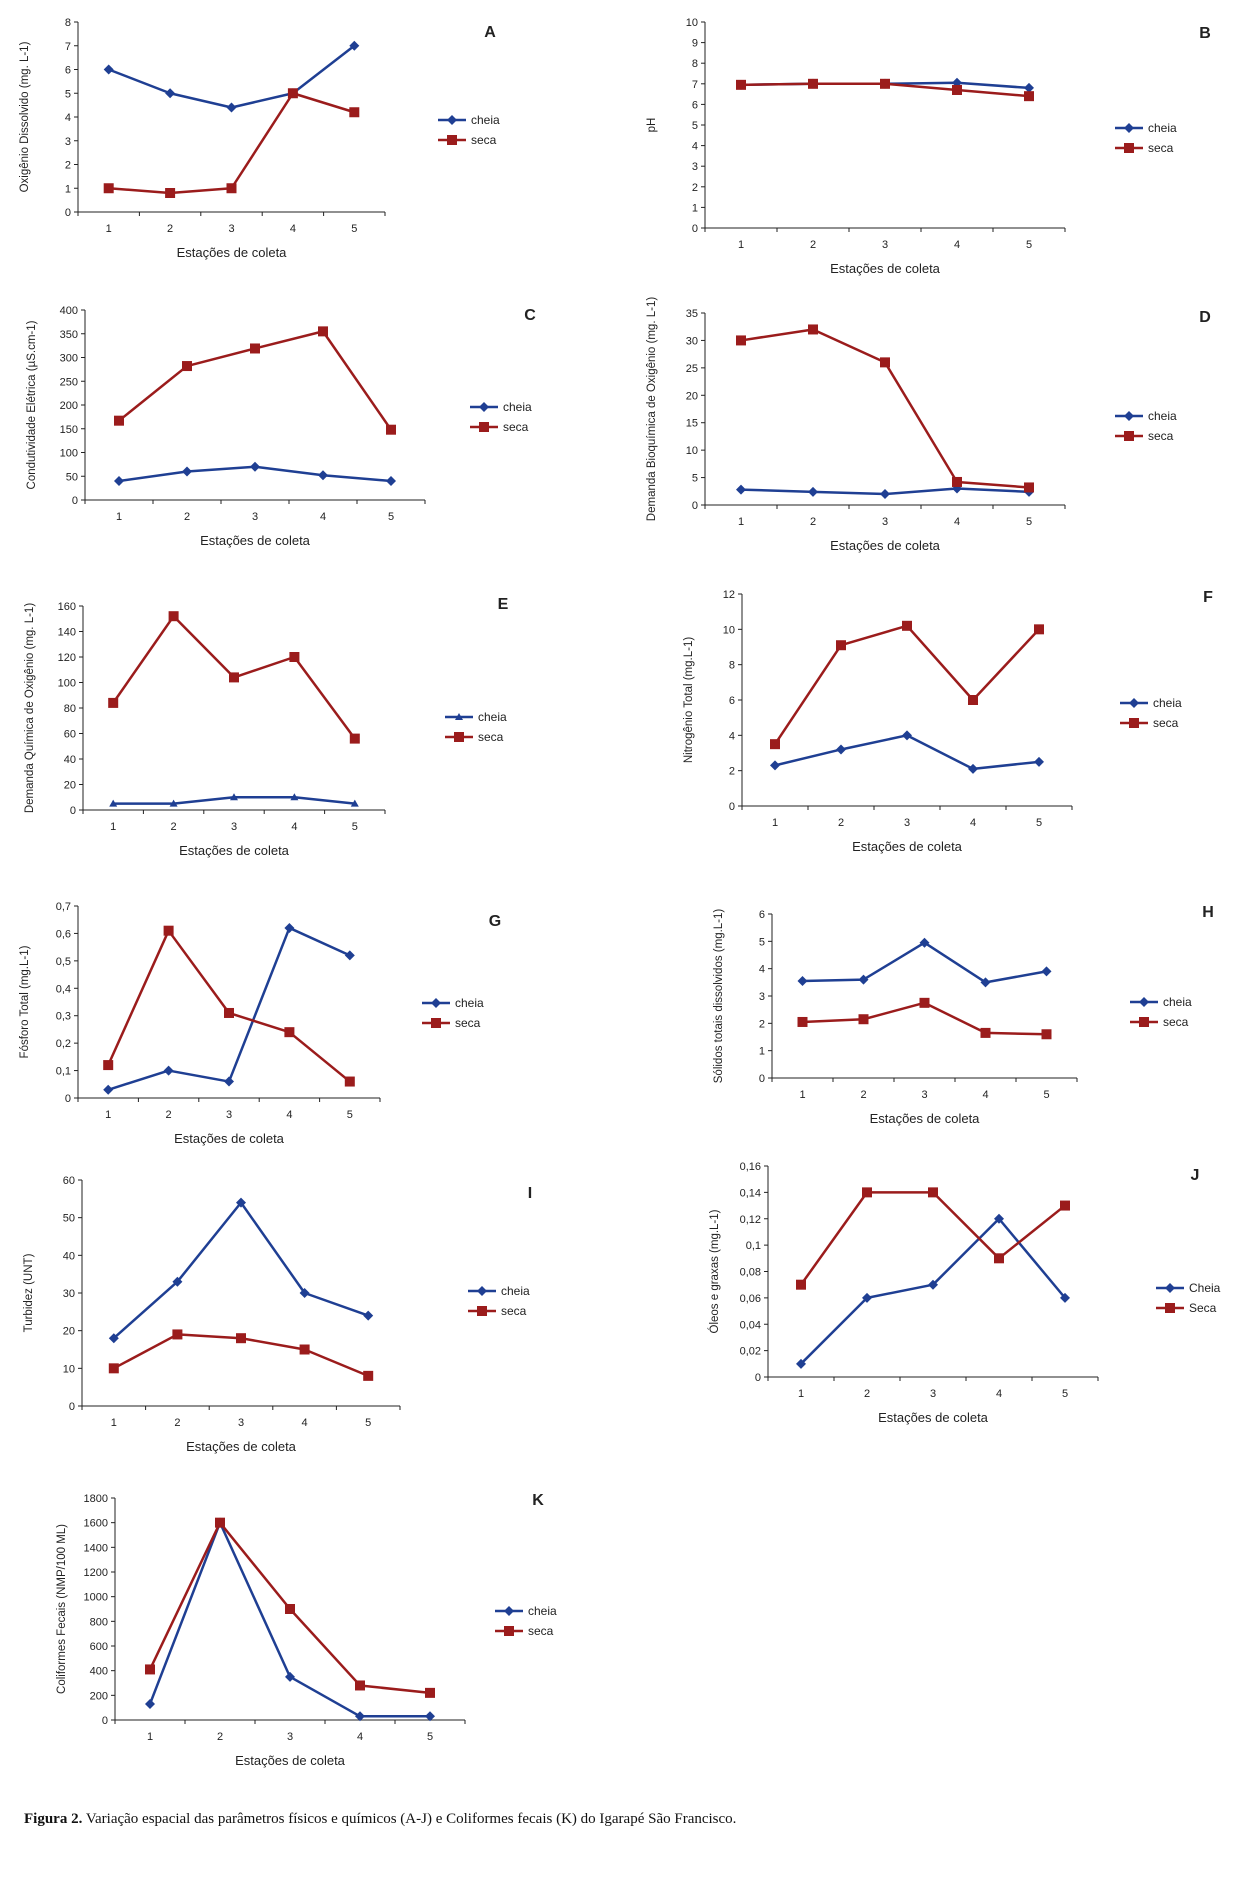 The width and height of the screenshot is (1248, 1884). What do you see at coordinates (750, 1325) in the screenshot?
I see `y-tick-label: 0,04` at bounding box center [750, 1325].